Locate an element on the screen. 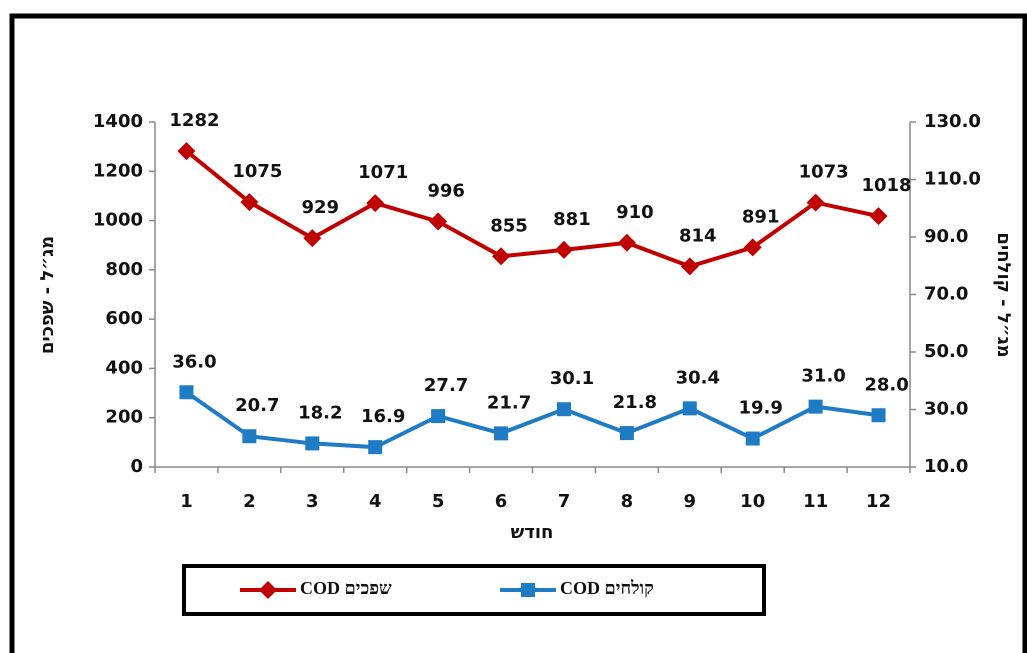 The height and width of the screenshot is (653, 1027). y-tick-label: 600 is located at coordinates (124, 318).